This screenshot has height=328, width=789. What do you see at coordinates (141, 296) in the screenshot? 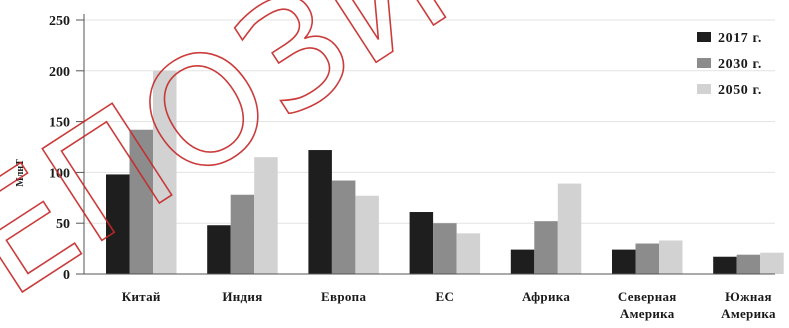
I see `category-label: Китай` at bounding box center [141, 296].